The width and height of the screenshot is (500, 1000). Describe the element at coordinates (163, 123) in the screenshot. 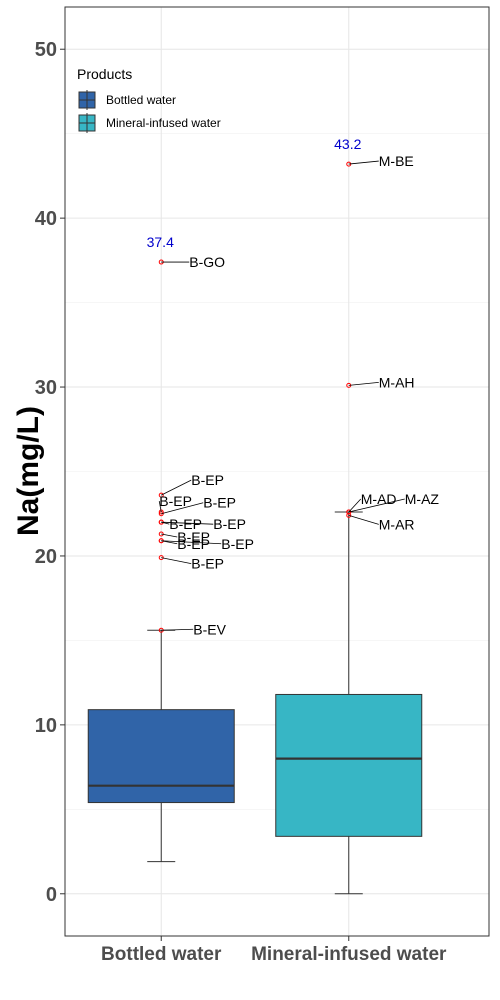

I see `legend-entry-label: Mineral-infused water` at that location.